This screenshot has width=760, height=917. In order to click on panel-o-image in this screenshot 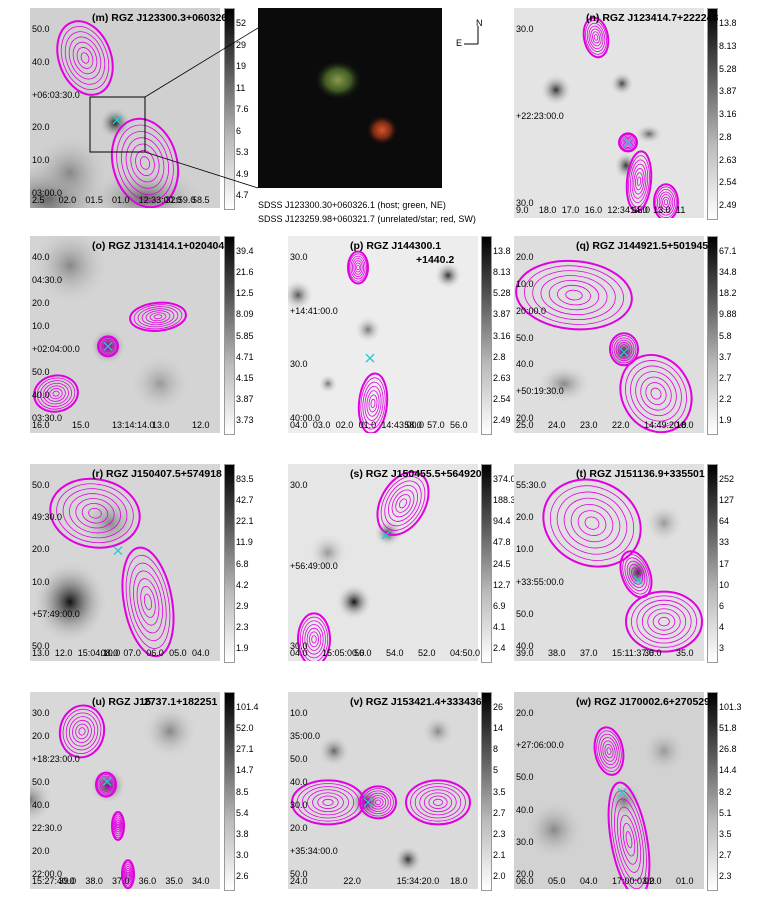, I will do `click(125, 334)`.